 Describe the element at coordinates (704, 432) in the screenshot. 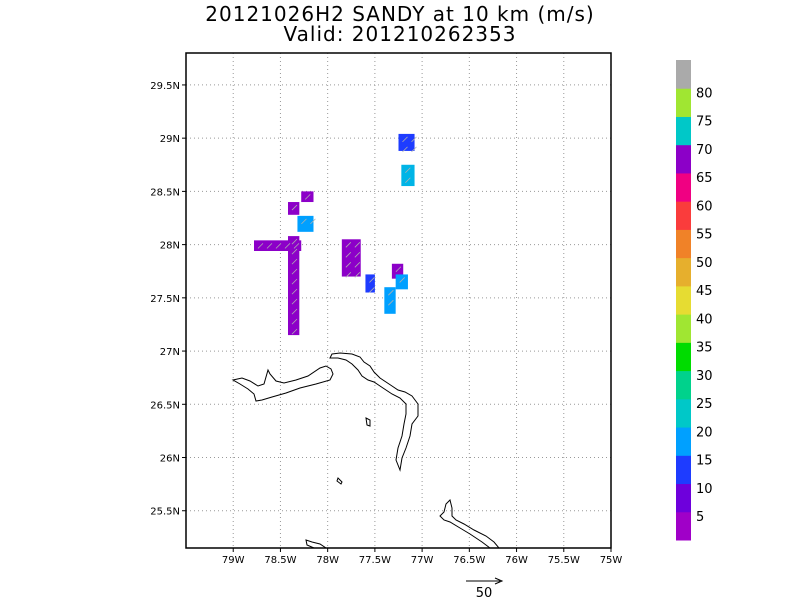

I see `colorbar-label: 20` at that location.